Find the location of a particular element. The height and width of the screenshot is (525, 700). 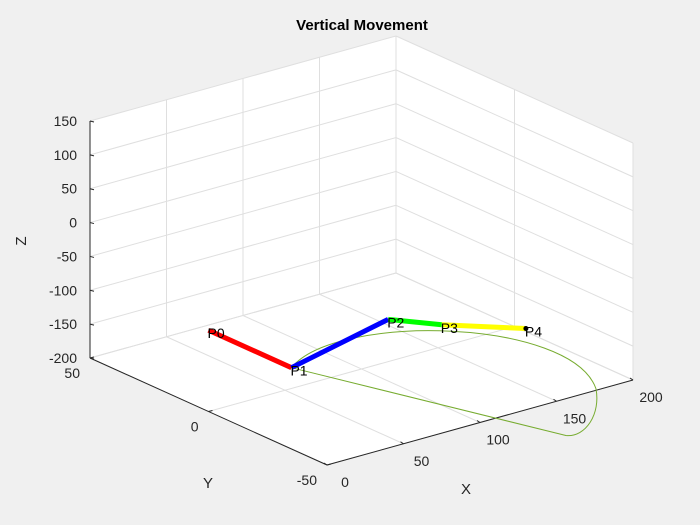

z-tick-label: -100 is located at coordinates (63, 290).